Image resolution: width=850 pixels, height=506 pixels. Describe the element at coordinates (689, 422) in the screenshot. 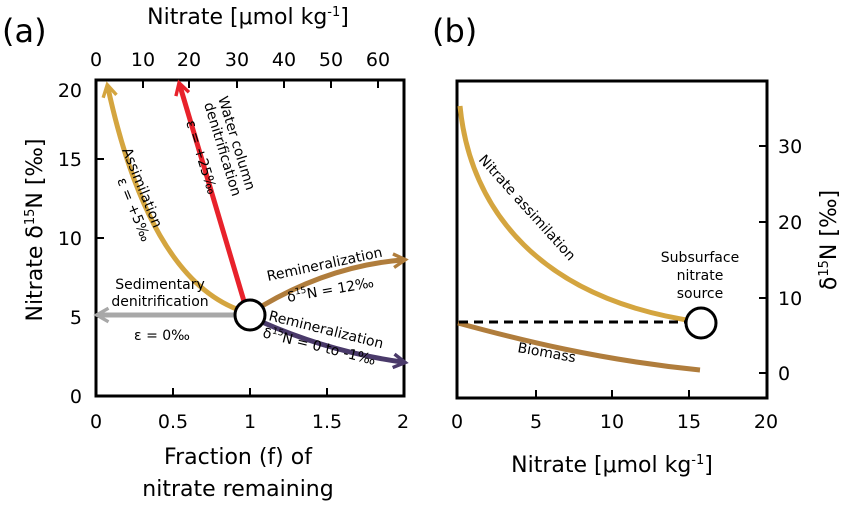

I see `b-x-tick-label: 15` at that location.